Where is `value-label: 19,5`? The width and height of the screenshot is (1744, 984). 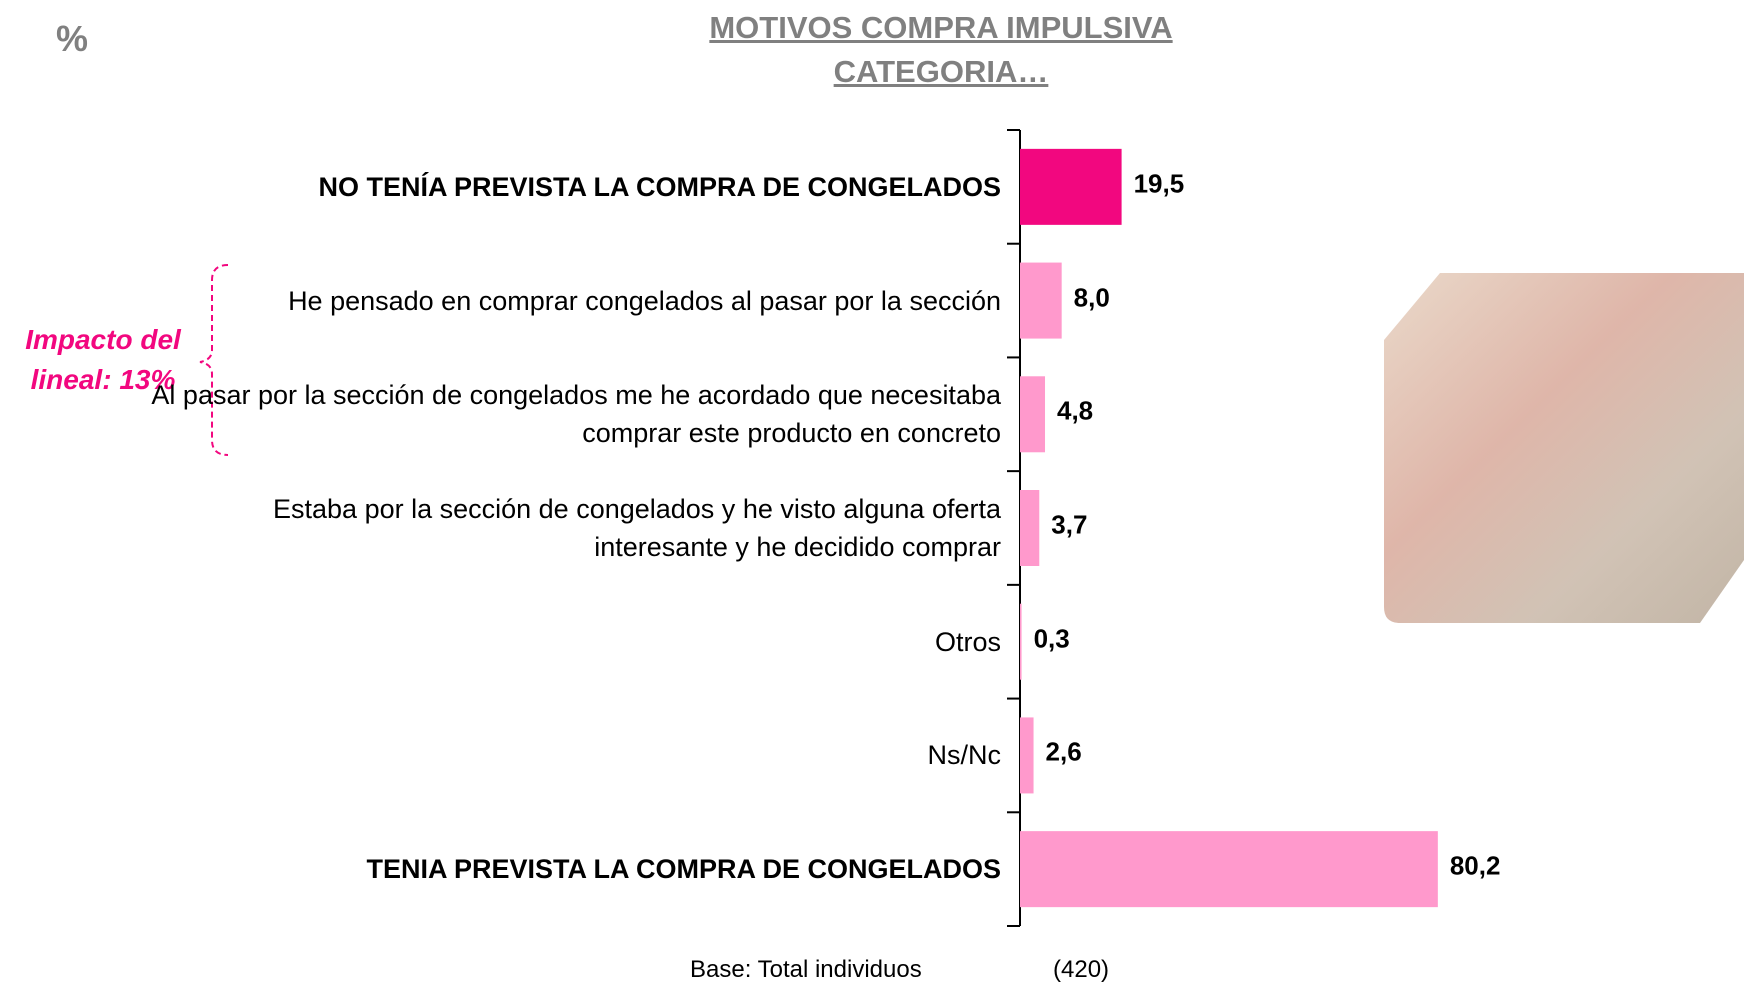 value-label: 19,5 is located at coordinates (1159, 183).